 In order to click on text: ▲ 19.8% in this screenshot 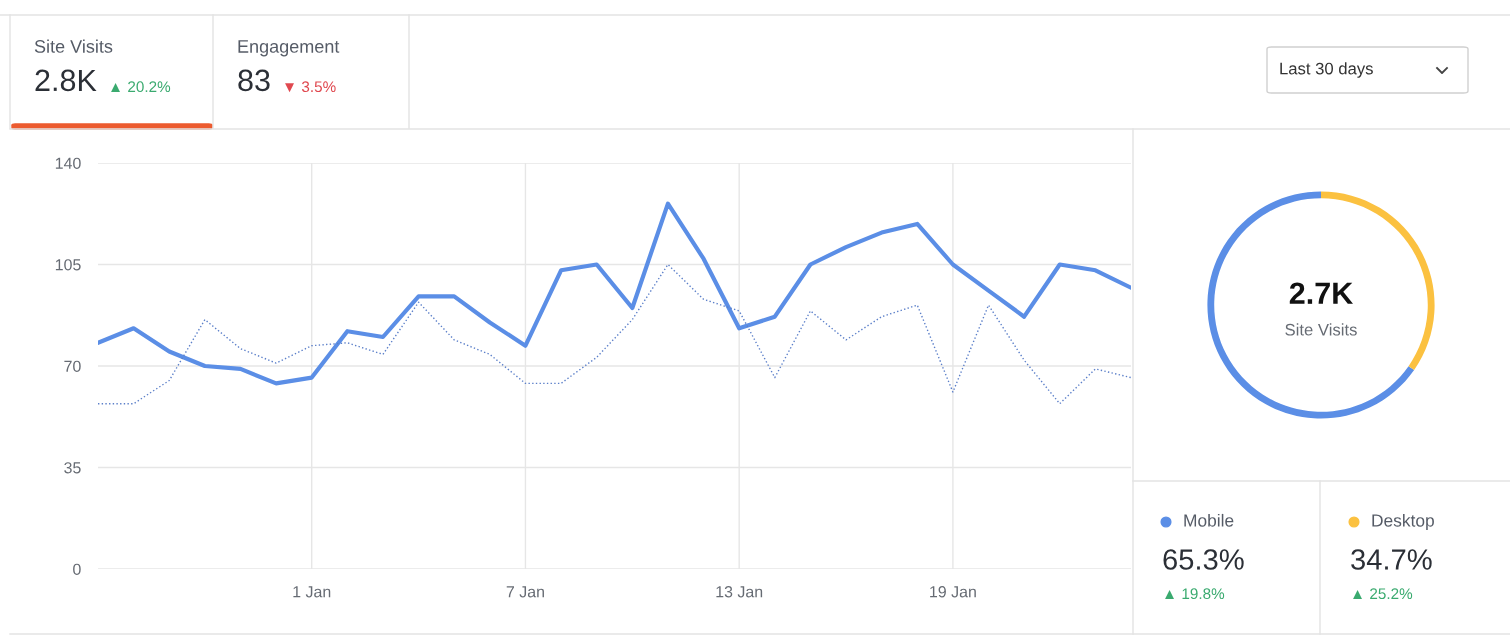, I will do `click(1195, 594)`.